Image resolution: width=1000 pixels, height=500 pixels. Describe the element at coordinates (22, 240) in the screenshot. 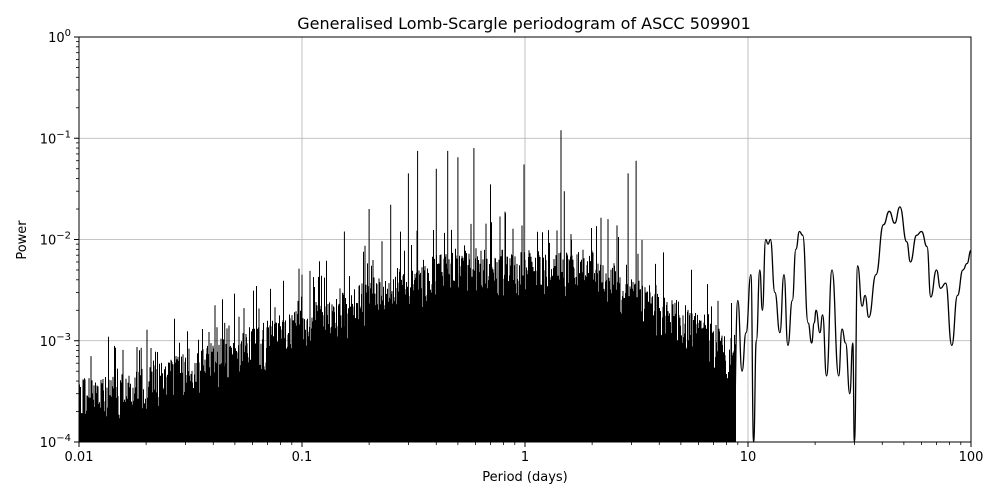

I see `y-axis-label: Power` at that location.